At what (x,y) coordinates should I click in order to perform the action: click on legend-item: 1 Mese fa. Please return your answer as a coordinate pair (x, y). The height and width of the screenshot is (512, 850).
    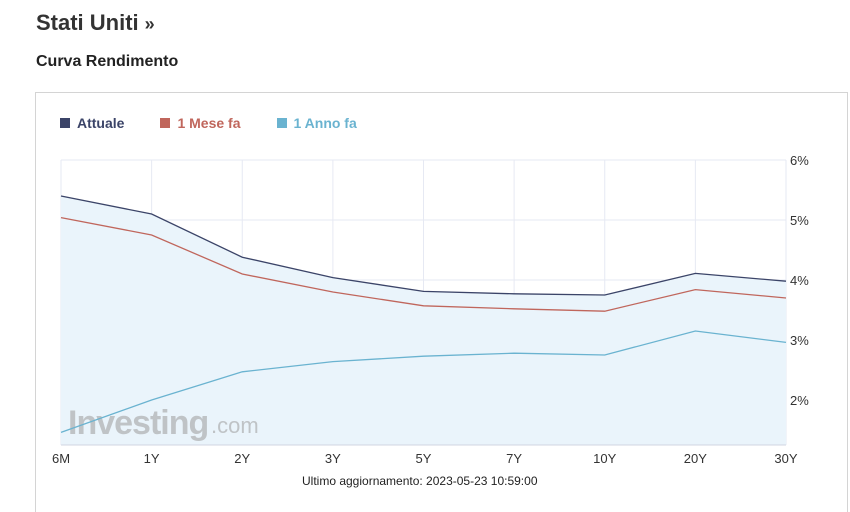
    Looking at the image, I should click on (200, 123).